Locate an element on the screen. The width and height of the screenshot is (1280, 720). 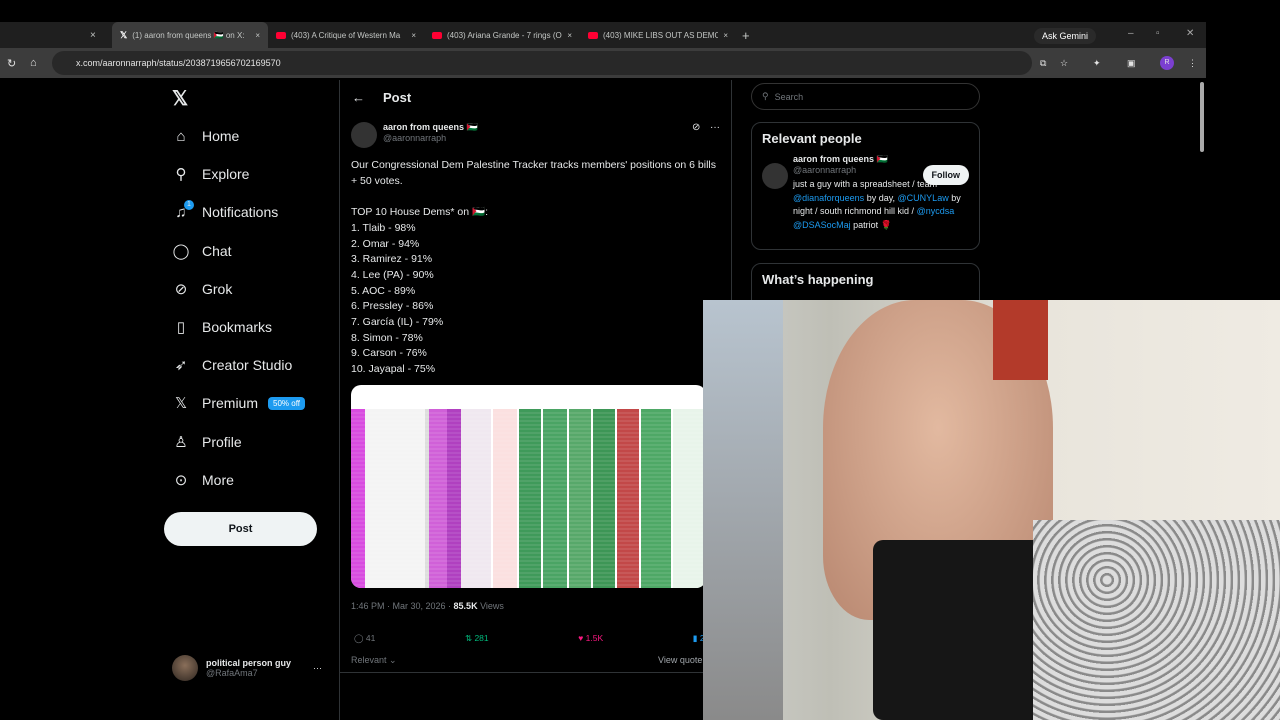
profile-avatar: R is located at coordinates (1167, 63).